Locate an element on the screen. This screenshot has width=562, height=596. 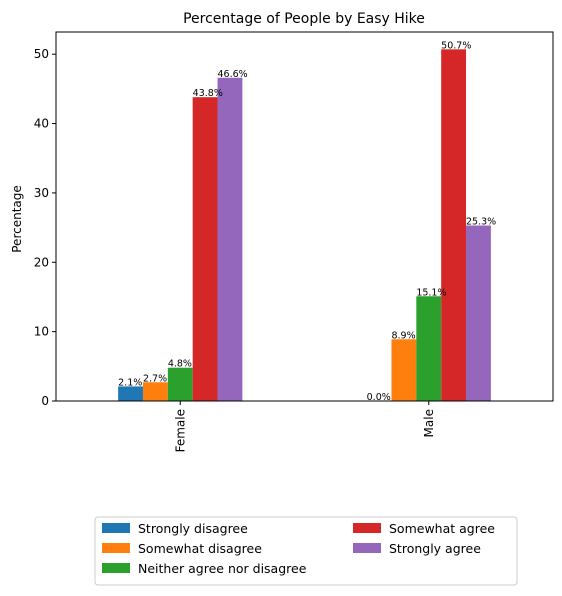
legend-entry: Strongly disagree is located at coordinates (193, 528).